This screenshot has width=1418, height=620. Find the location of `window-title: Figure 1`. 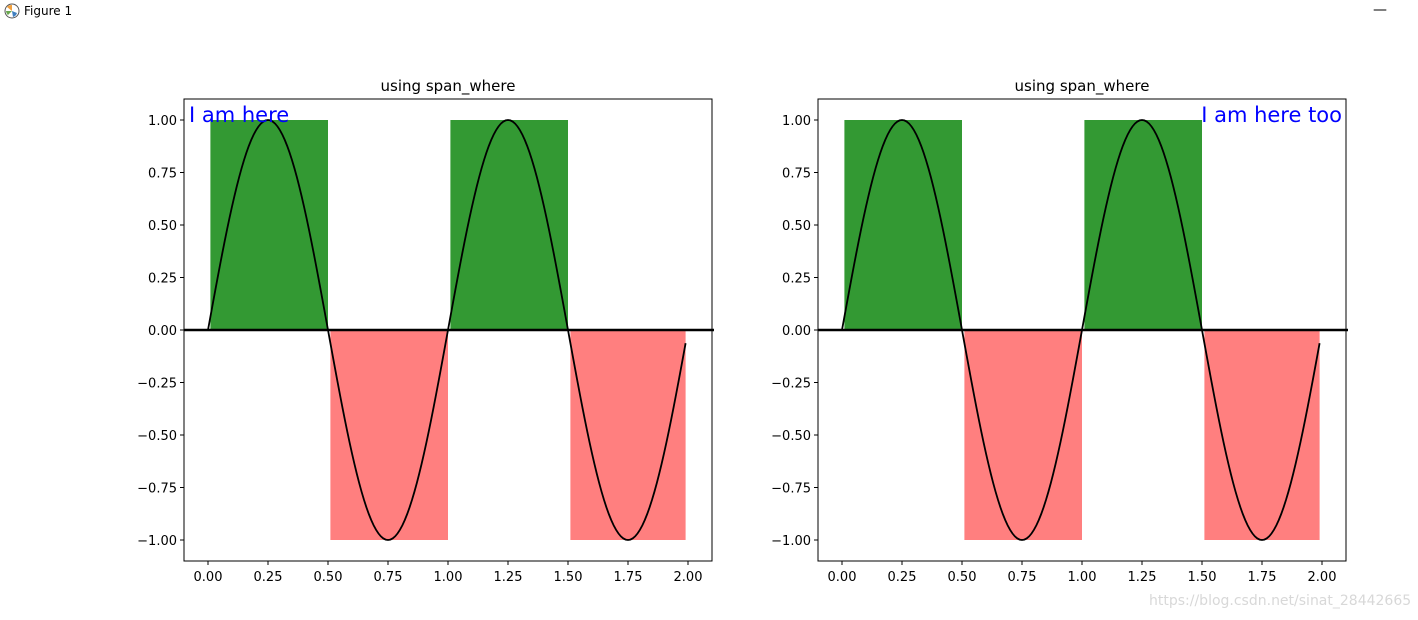

window-title: Figure 1 is located at coordinates (48, 11).